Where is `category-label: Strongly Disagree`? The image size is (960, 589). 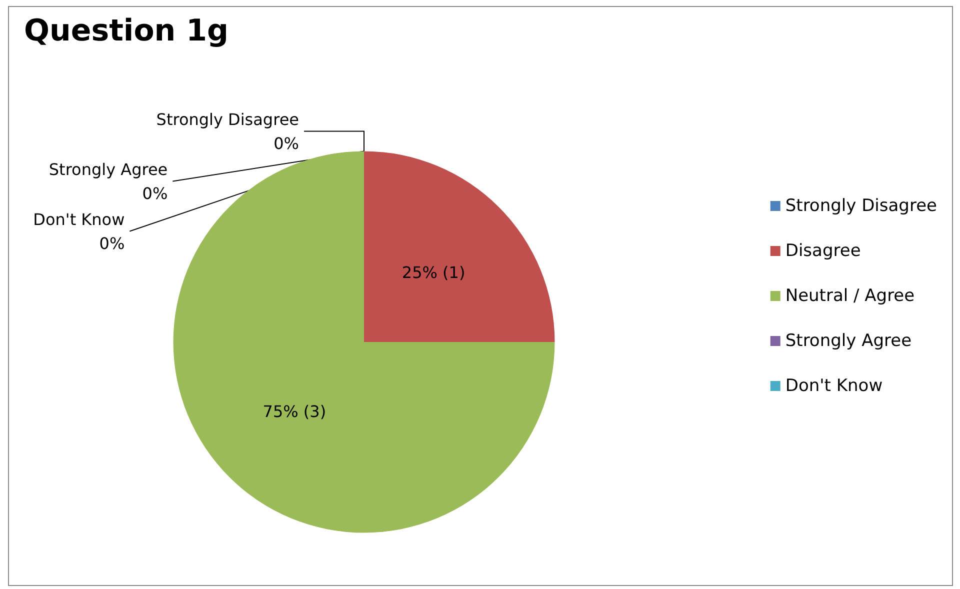 category-label: Strongly Disagree is located at coordinates (227, 119).